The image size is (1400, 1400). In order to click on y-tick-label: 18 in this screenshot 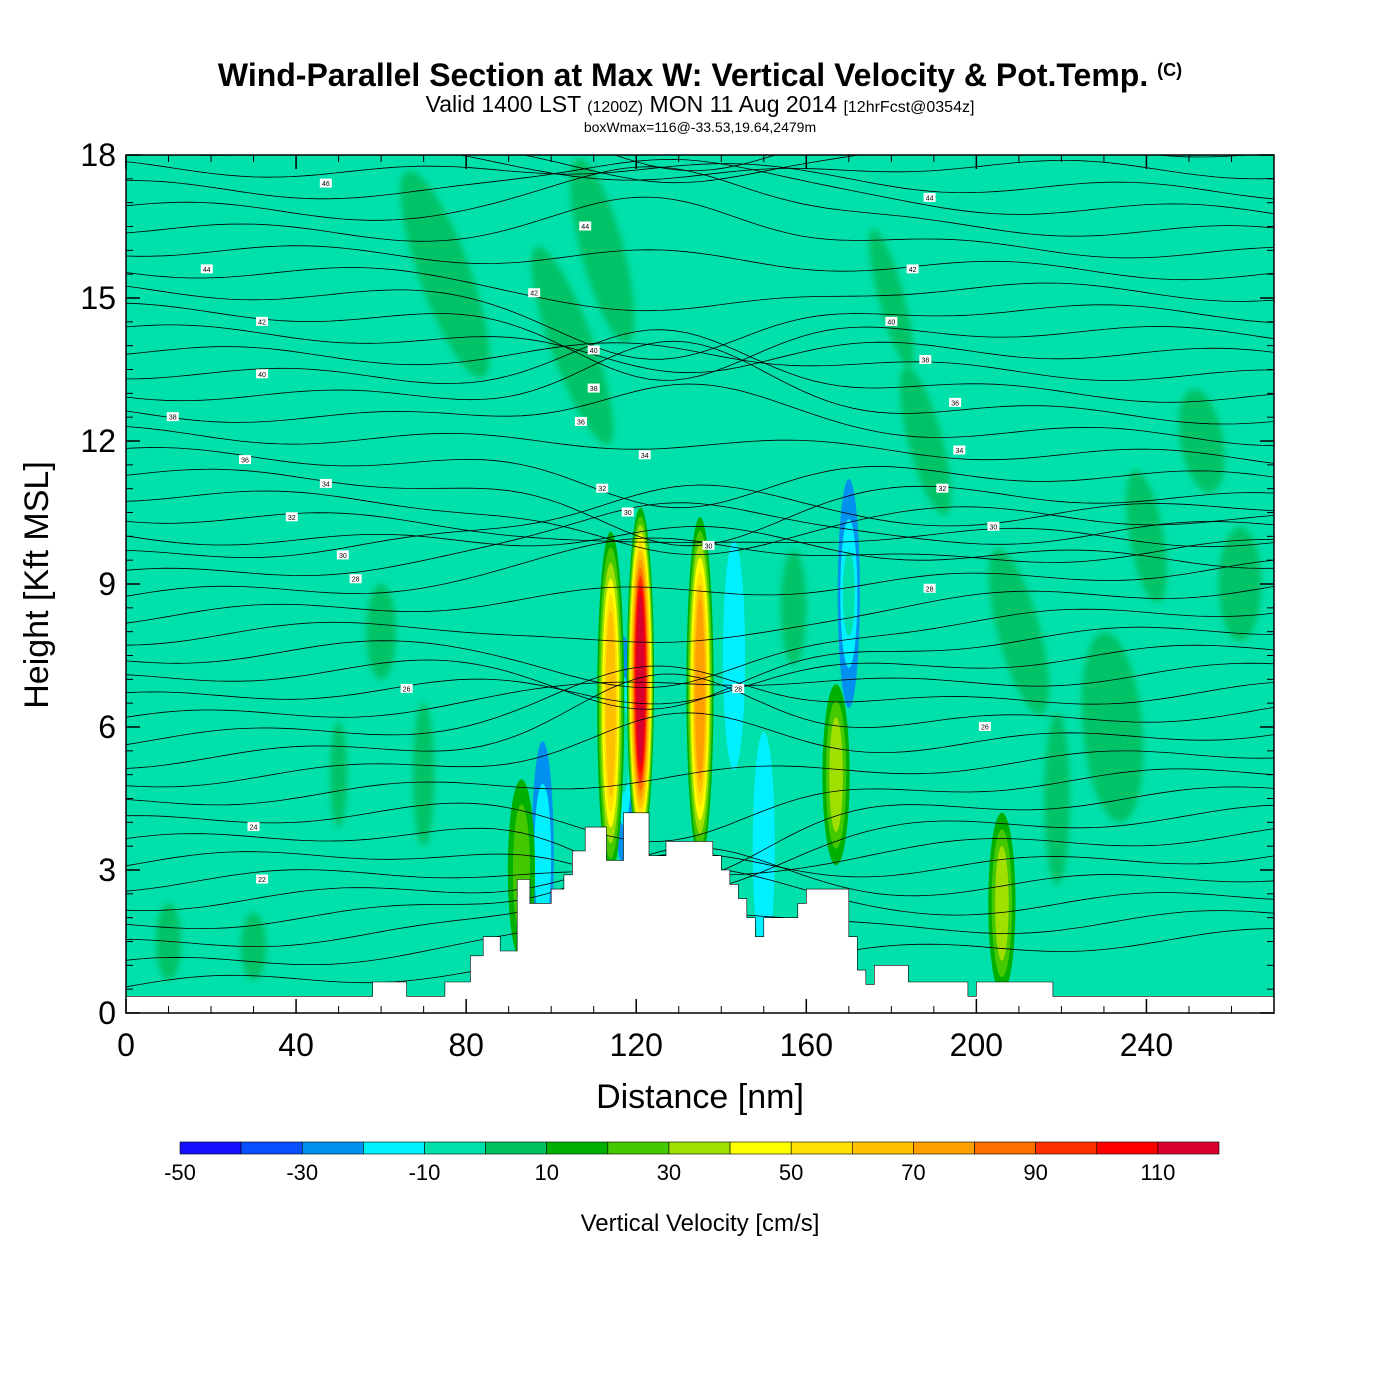, I will do `click(98, 155)`.